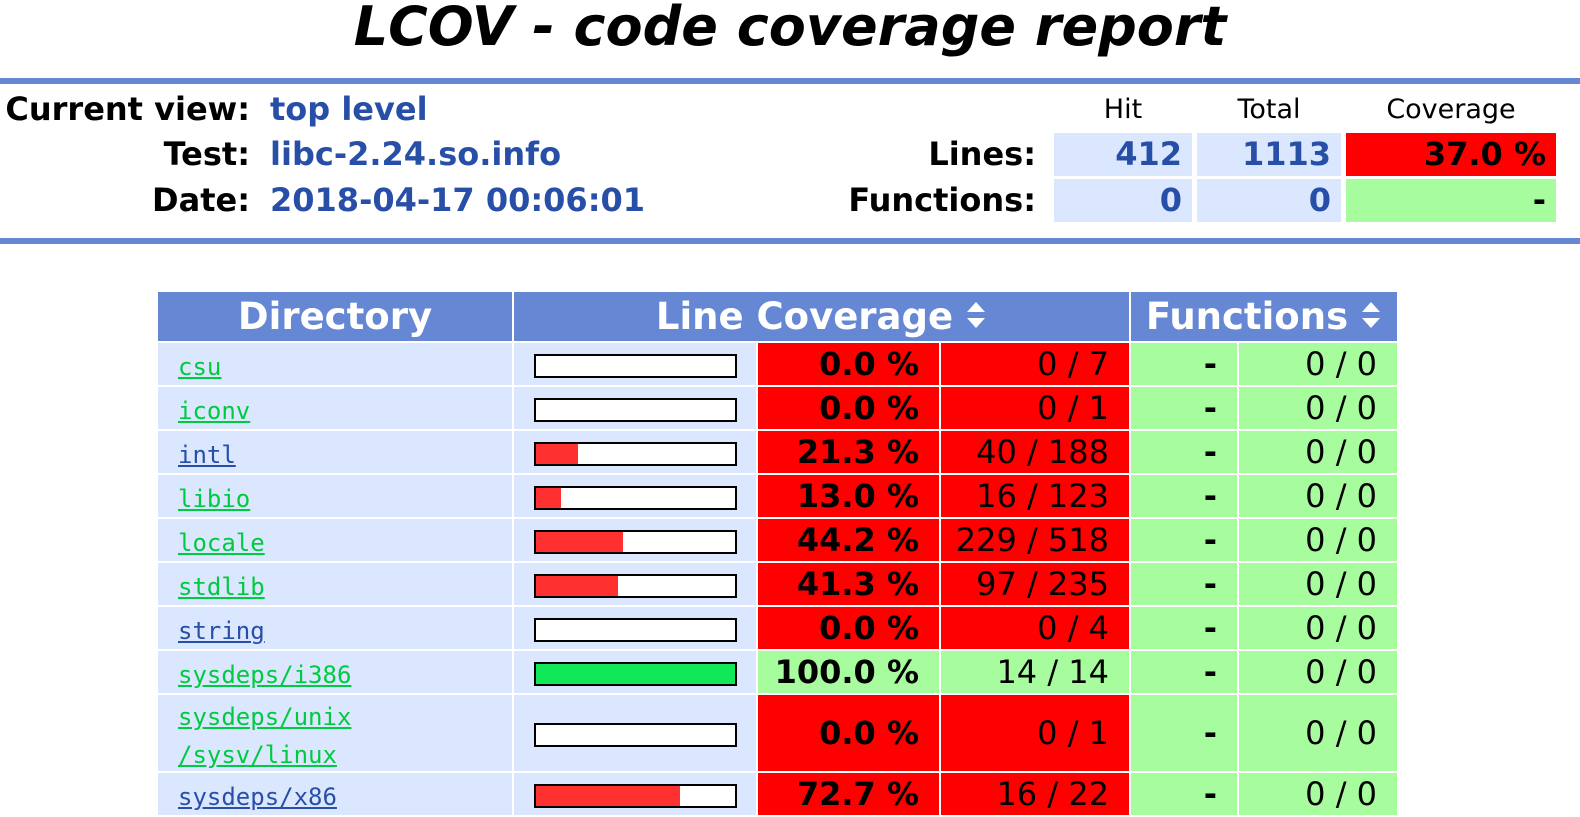 Image resolution: width=1580 pixels, height=817 pixels. Describe the element at coordinates (127, 109) in the screenshot. I see `current-view-label: Current view:` at that location.